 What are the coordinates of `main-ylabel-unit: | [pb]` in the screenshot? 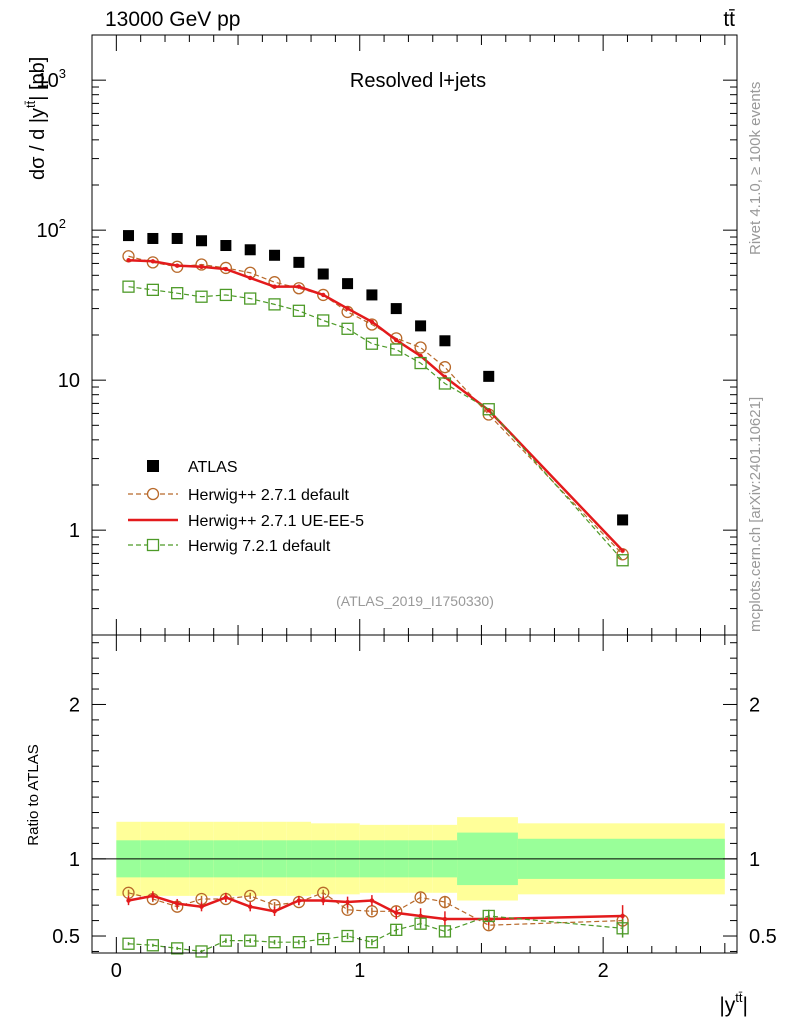 It's located at (38, 79).